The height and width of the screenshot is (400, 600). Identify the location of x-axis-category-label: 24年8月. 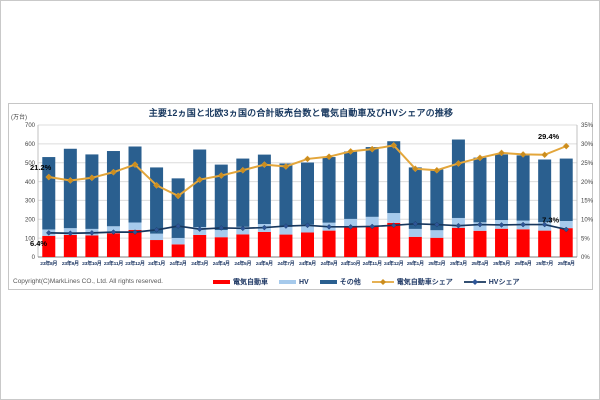
(307, 263).